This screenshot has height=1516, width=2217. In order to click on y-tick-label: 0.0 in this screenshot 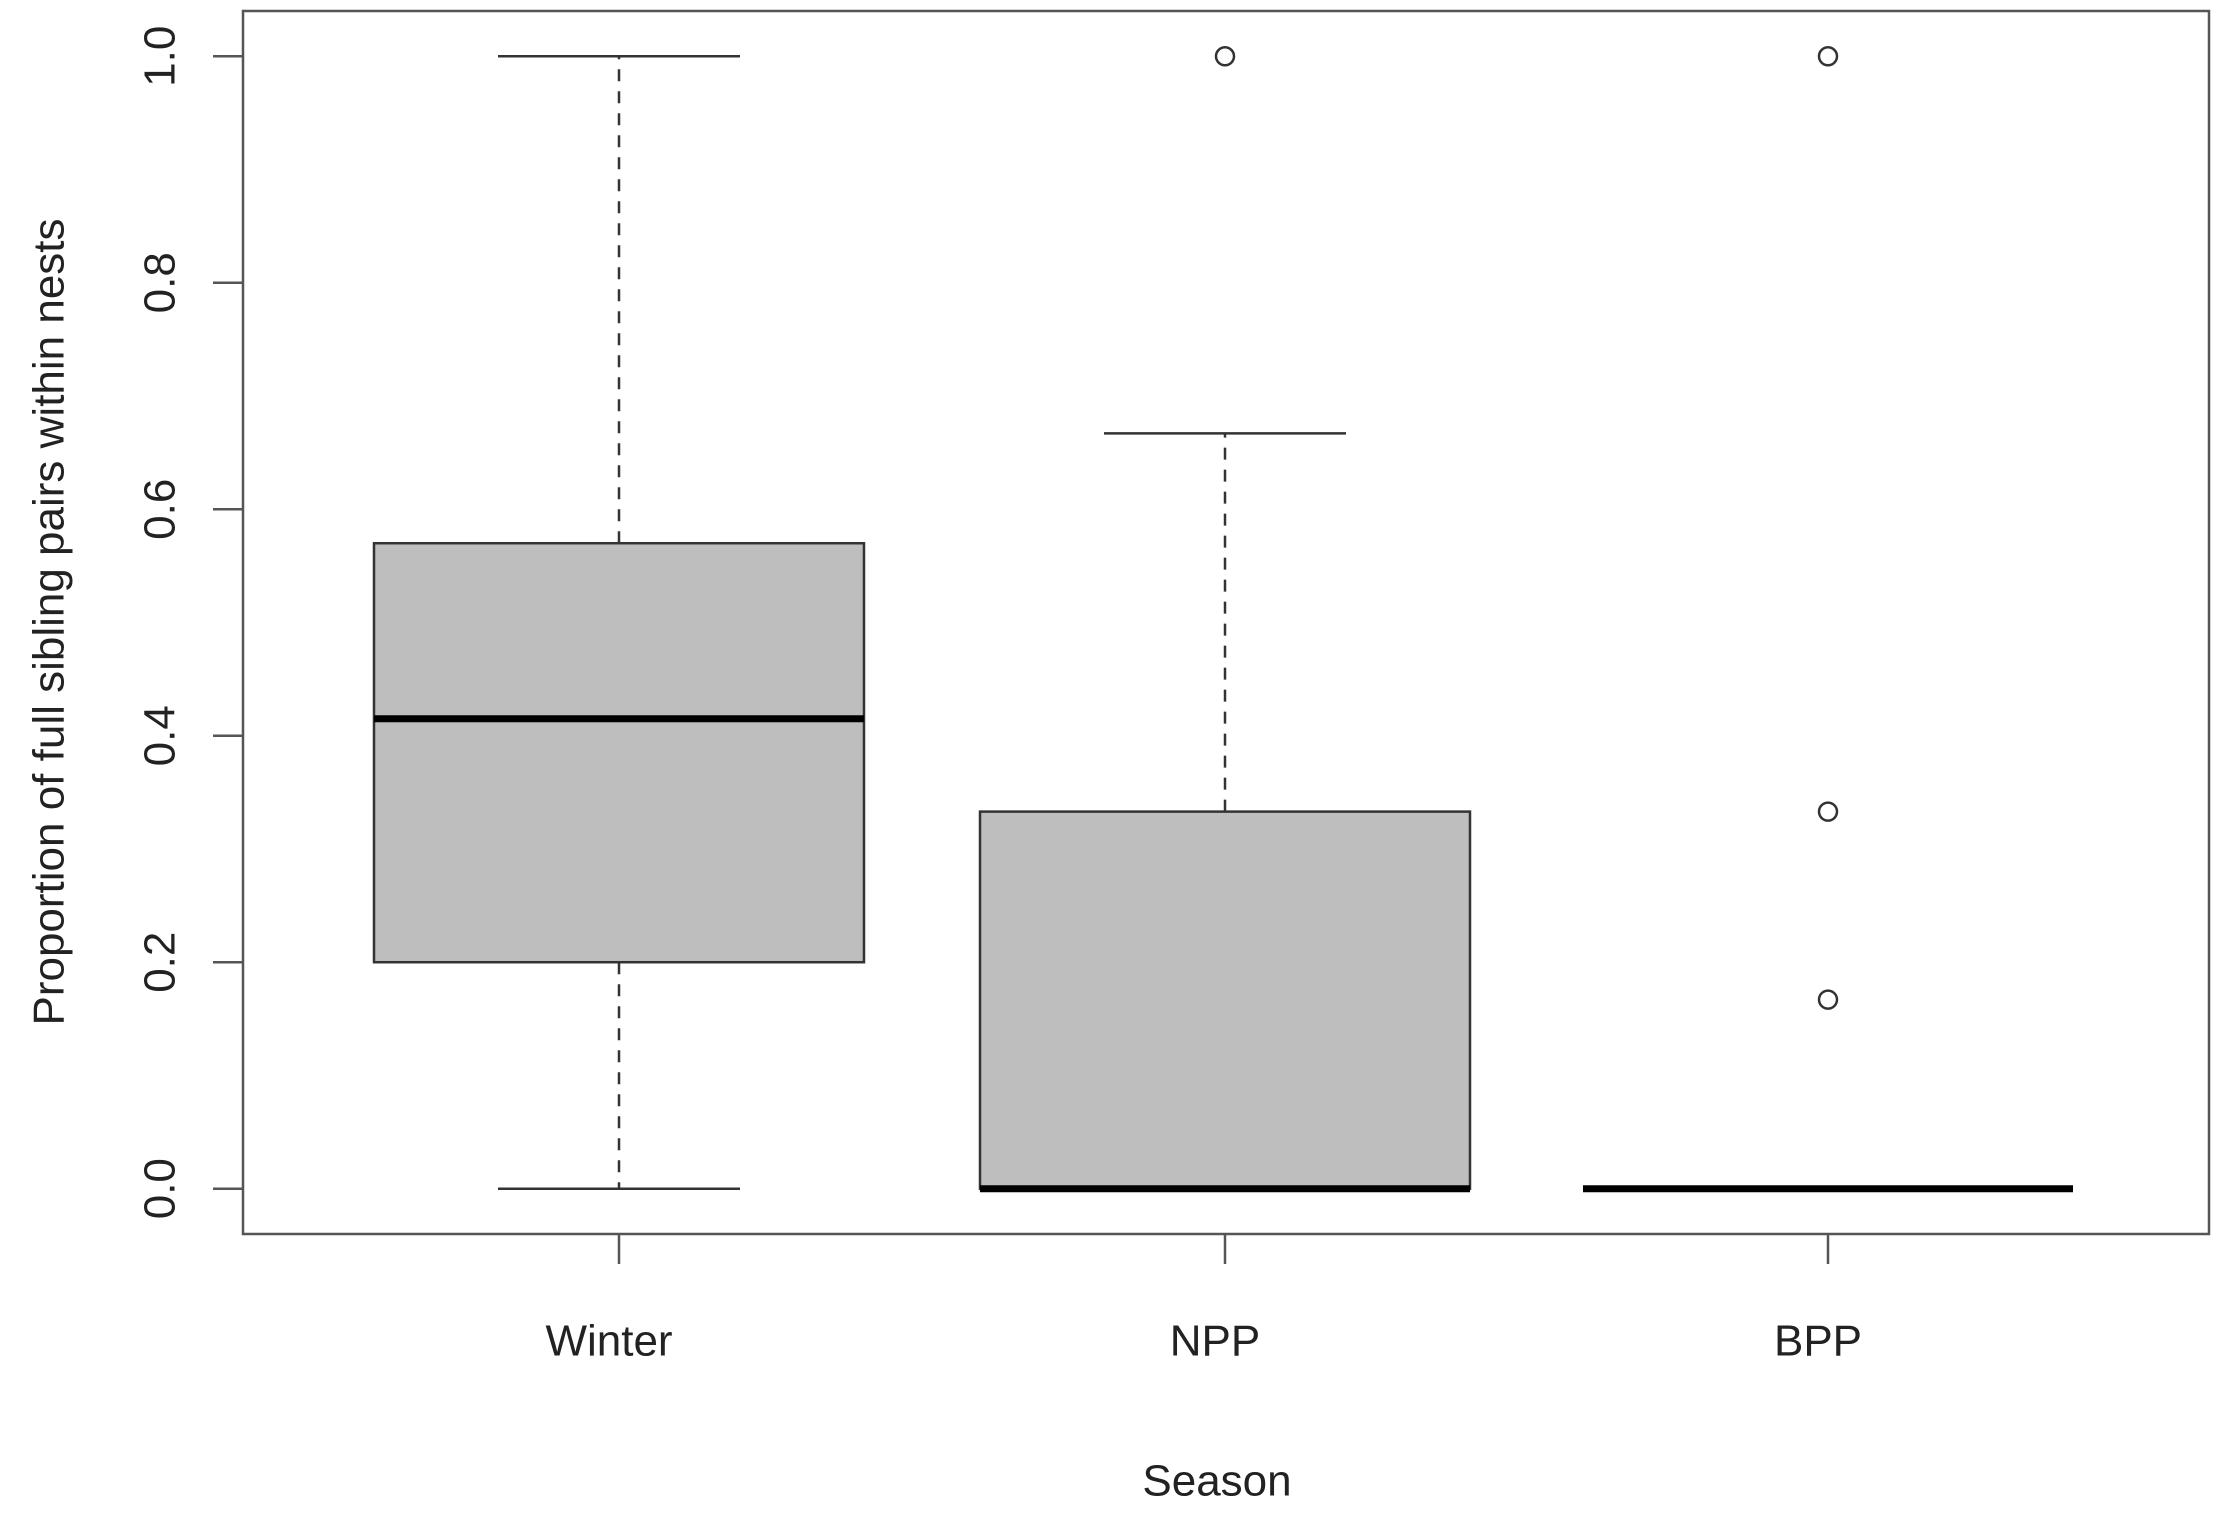, I will do `click(160, 1188)`.